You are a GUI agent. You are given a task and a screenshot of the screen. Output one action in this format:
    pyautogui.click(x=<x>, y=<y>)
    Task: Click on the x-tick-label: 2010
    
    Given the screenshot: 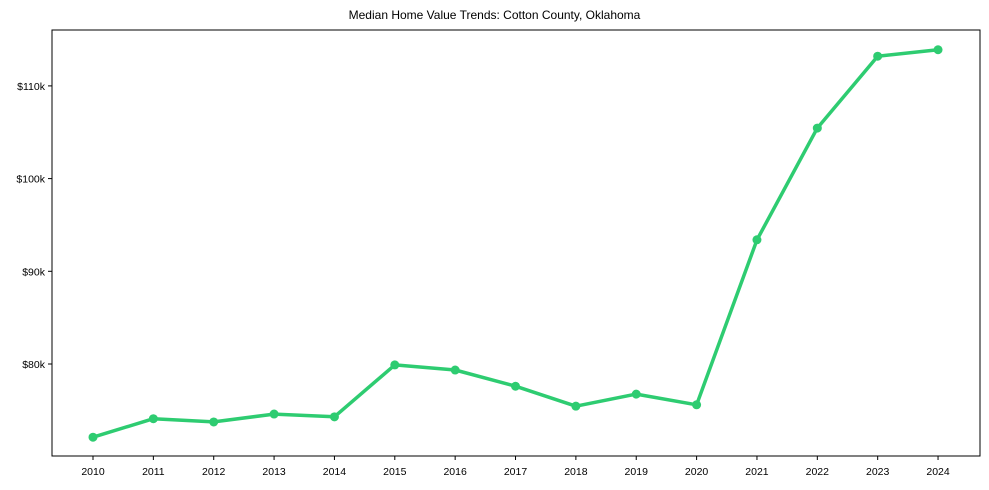 What is the action you would take?
    pyautogui.click(x=93, y=472)
    